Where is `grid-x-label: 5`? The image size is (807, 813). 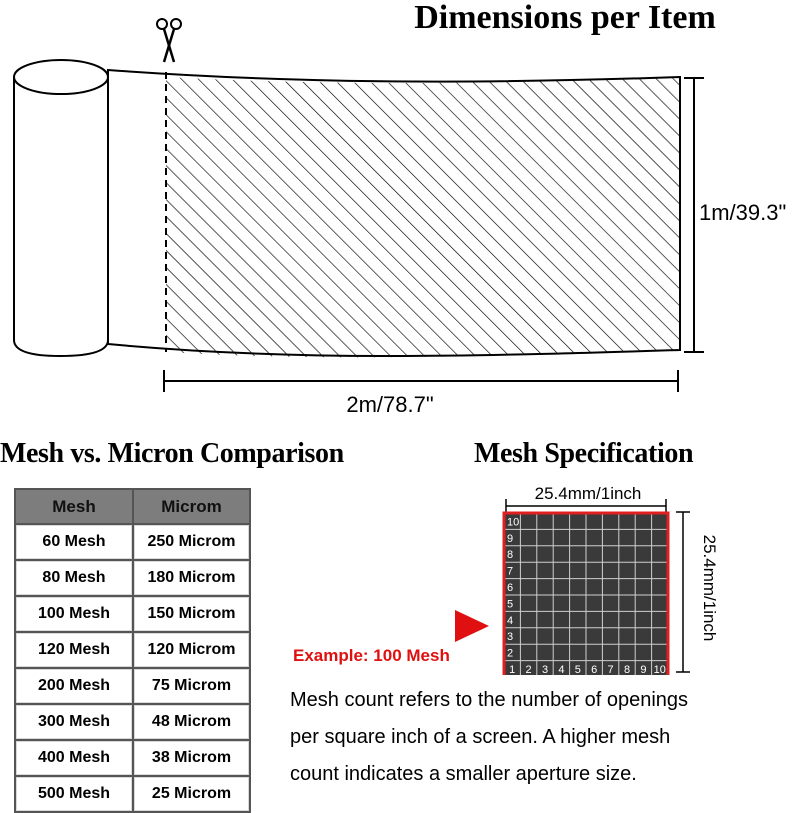 grid-x-label: 5 is located at coordinates (578, 669).